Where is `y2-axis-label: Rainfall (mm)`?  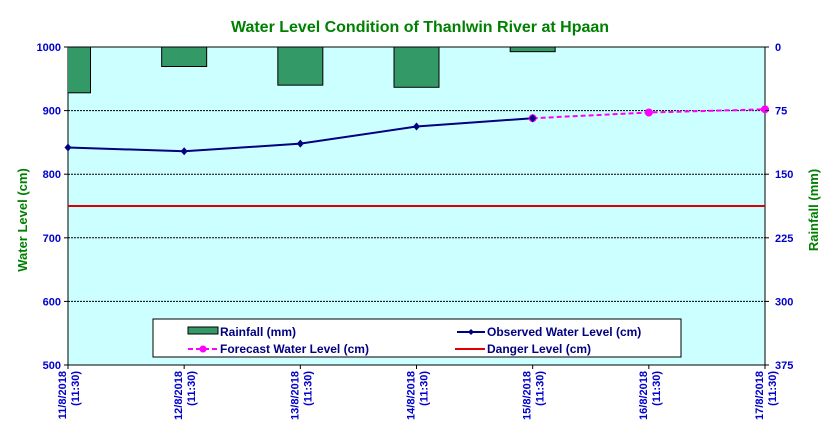 y2-axis-label: Rainfall (mm) is located at coordinates (813, 210).